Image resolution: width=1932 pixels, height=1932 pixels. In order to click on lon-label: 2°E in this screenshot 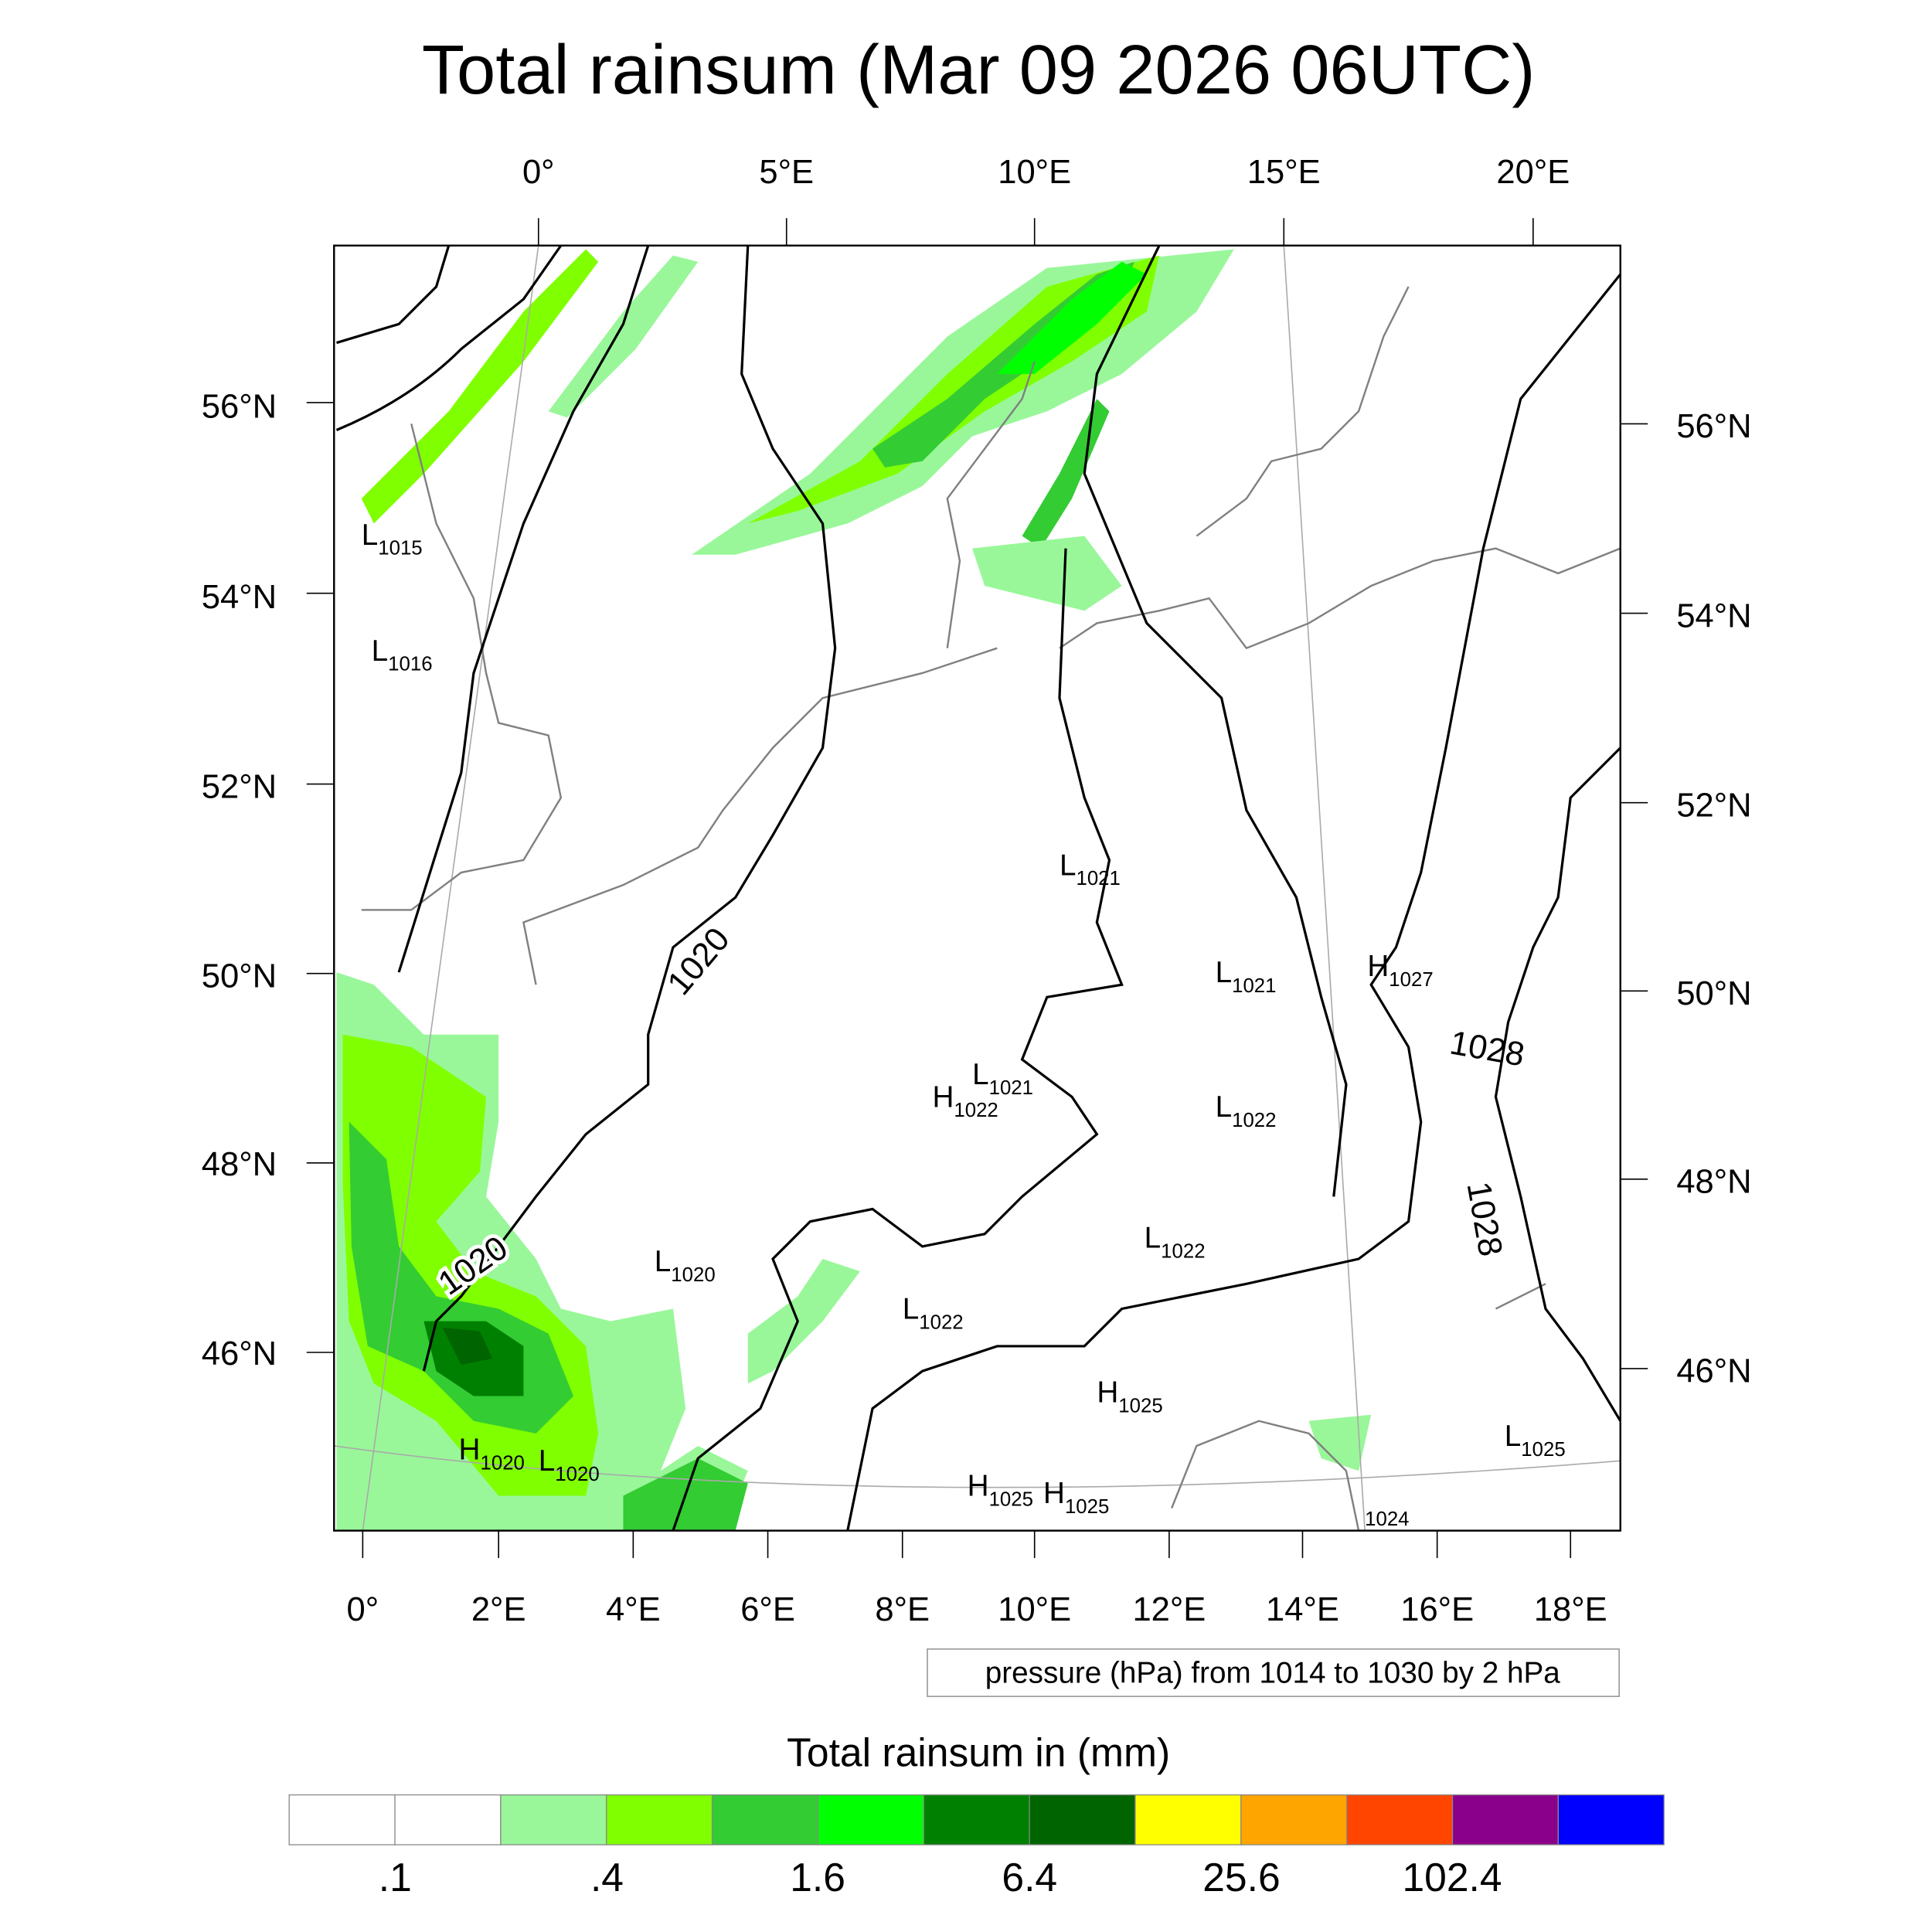, I will do `click(499, 1610)`.